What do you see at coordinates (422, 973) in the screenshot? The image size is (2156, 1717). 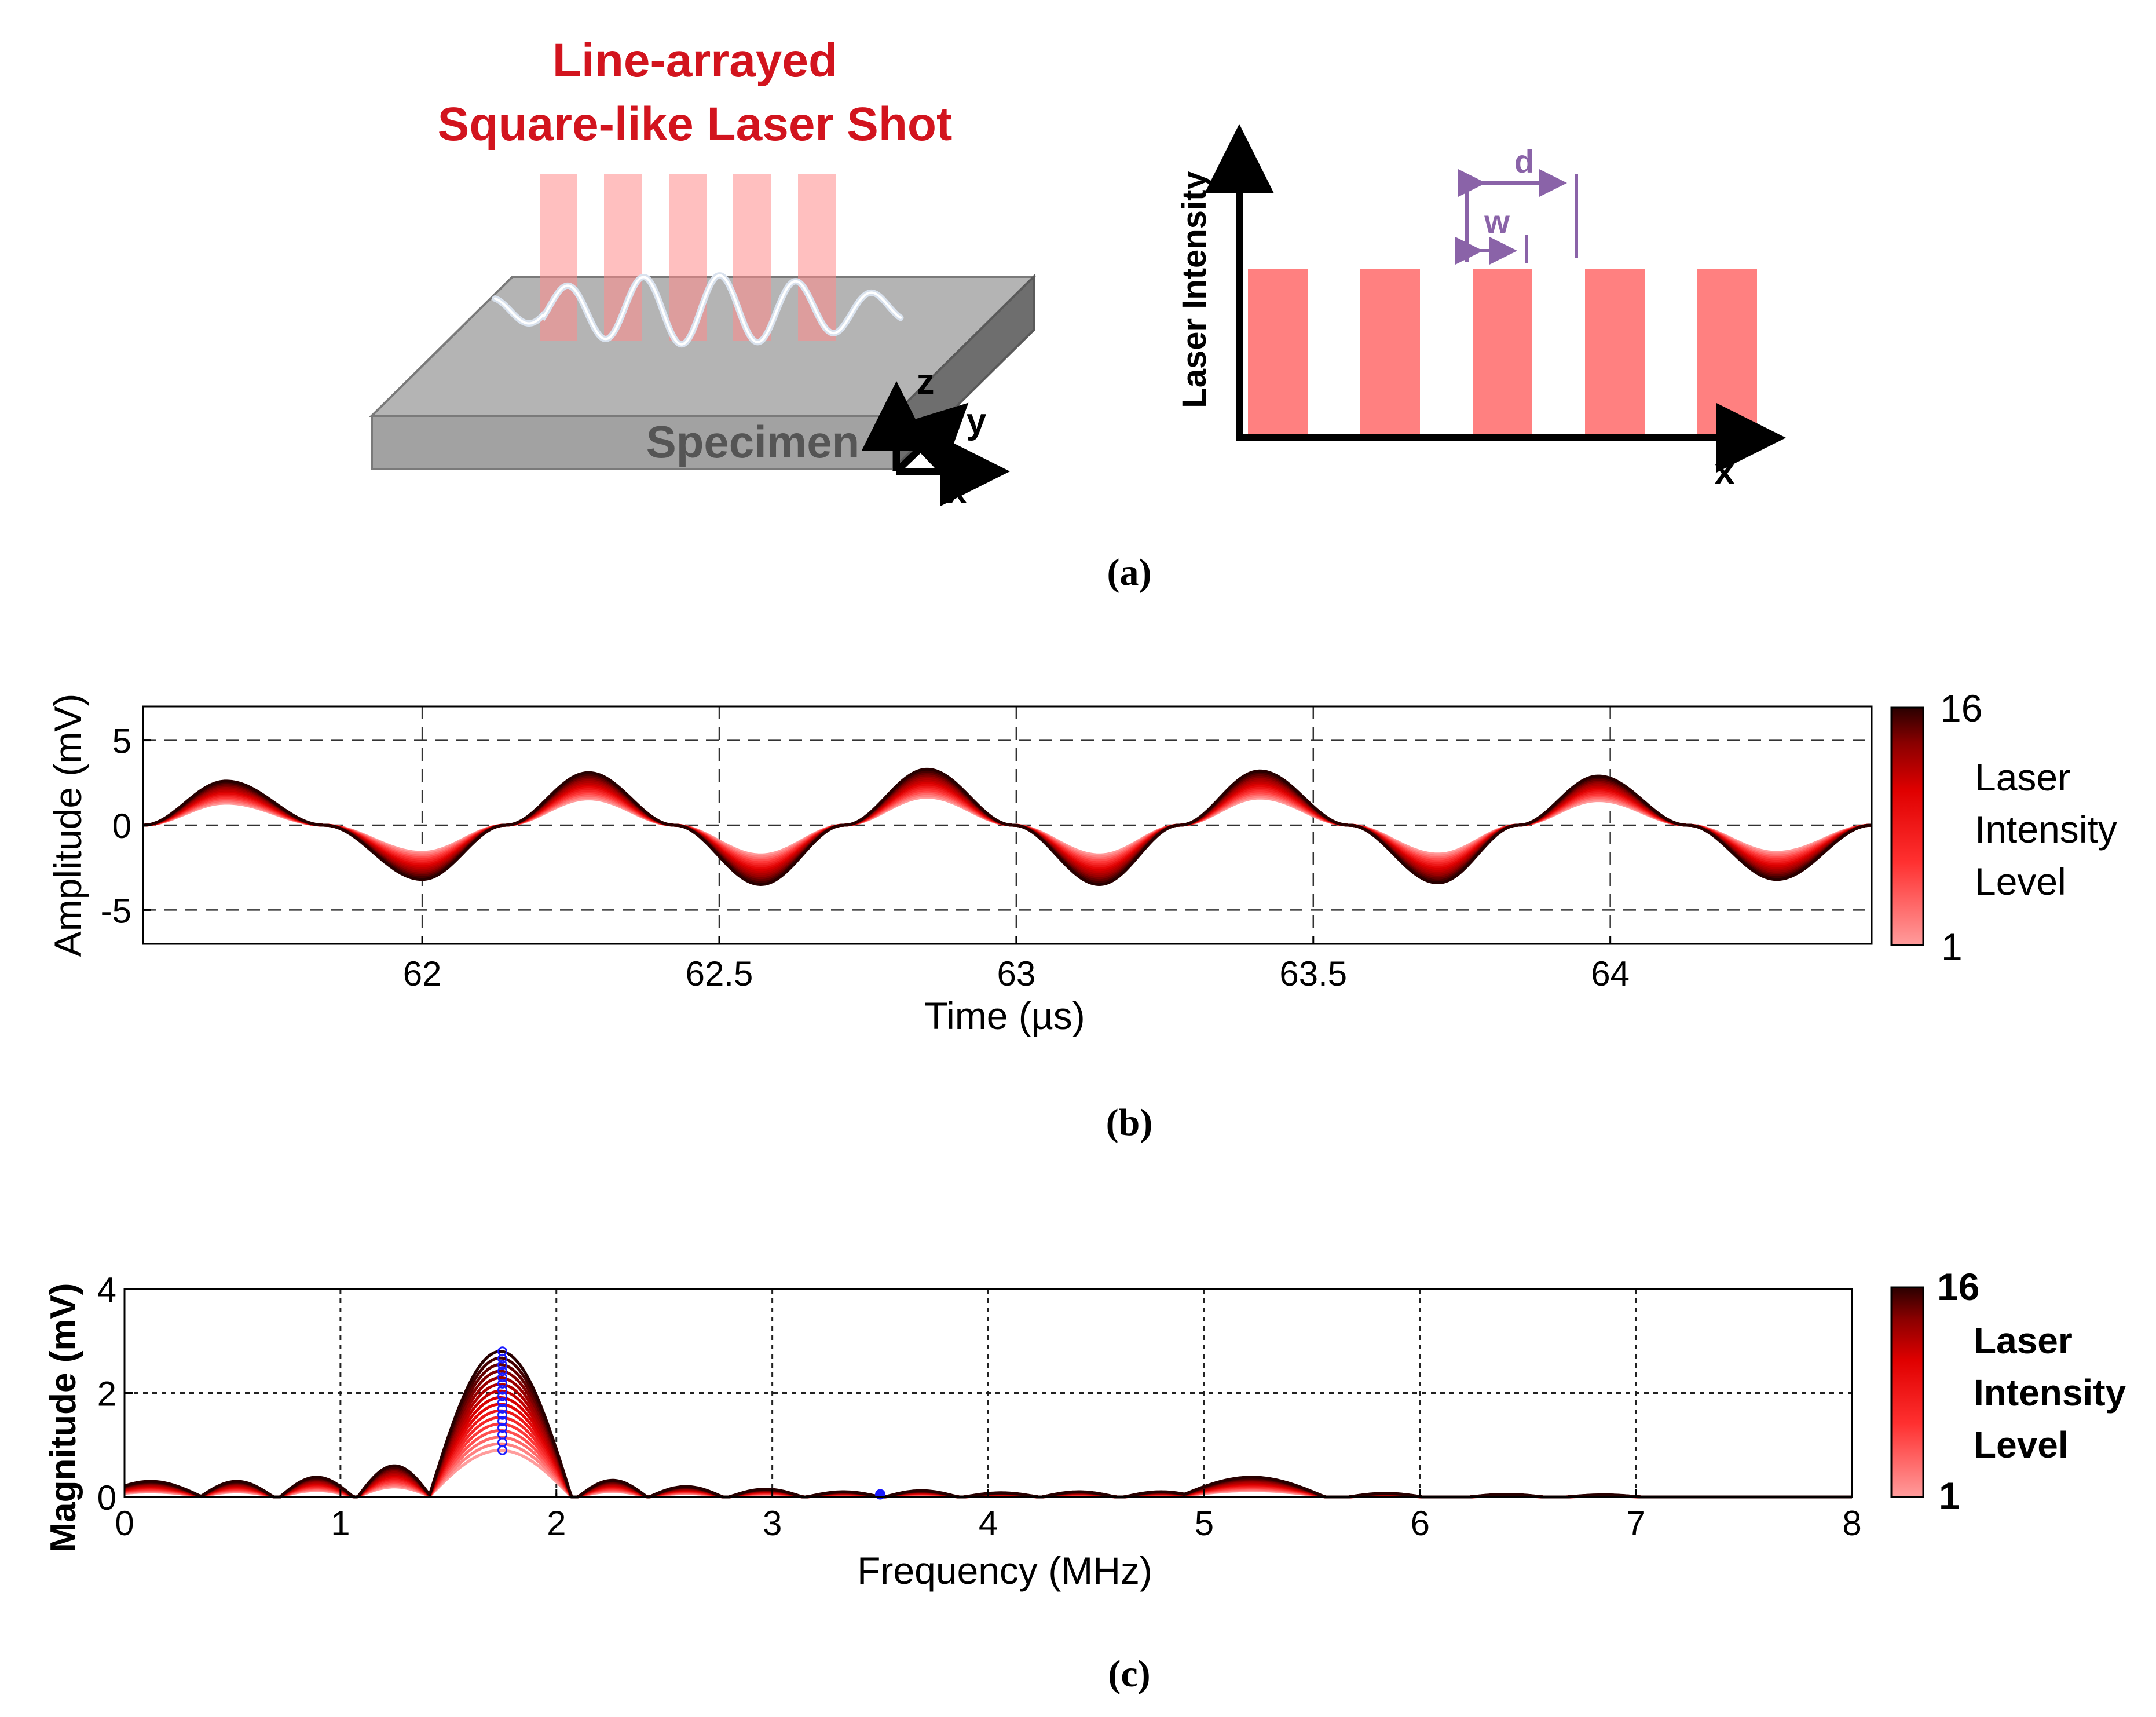 I see `chart-b-xtick-label: 62` at bounding box center [422, 973].